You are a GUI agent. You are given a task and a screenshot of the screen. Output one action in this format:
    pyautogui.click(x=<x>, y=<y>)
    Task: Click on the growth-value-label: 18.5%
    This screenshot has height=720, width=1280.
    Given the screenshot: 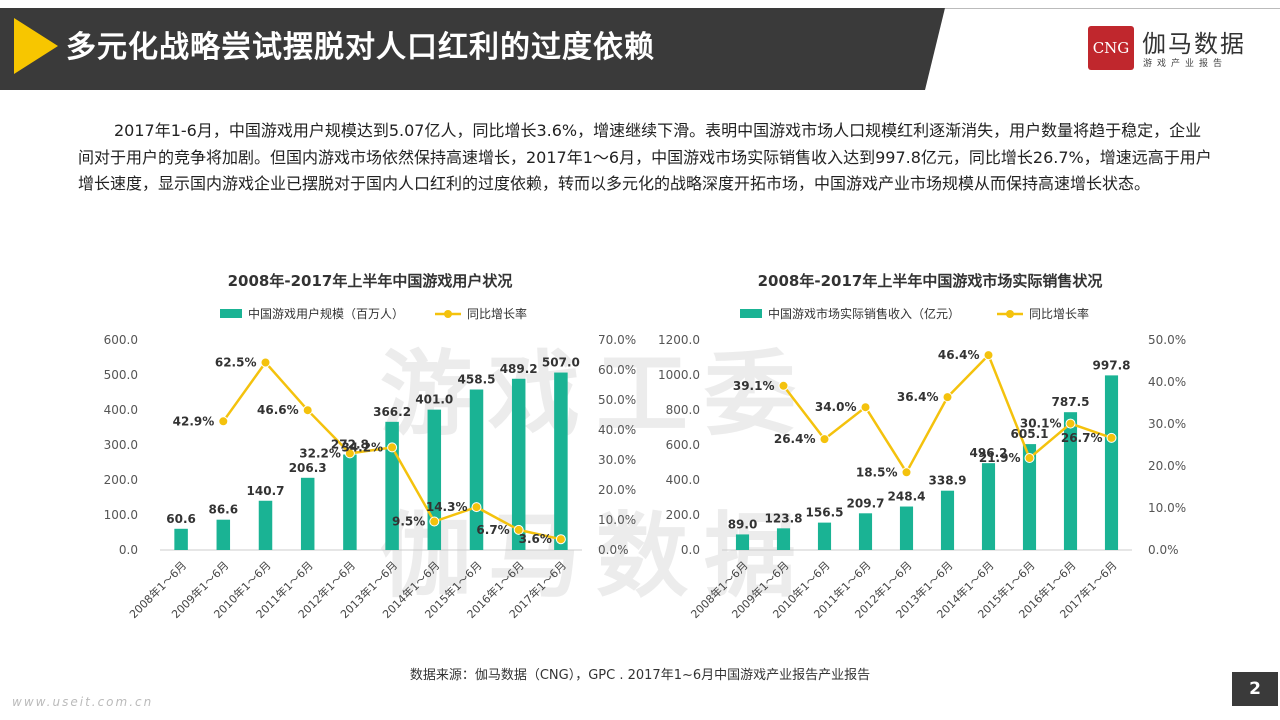 What is the action you would take?
    pyautogui.click(x=877, y=472)
    